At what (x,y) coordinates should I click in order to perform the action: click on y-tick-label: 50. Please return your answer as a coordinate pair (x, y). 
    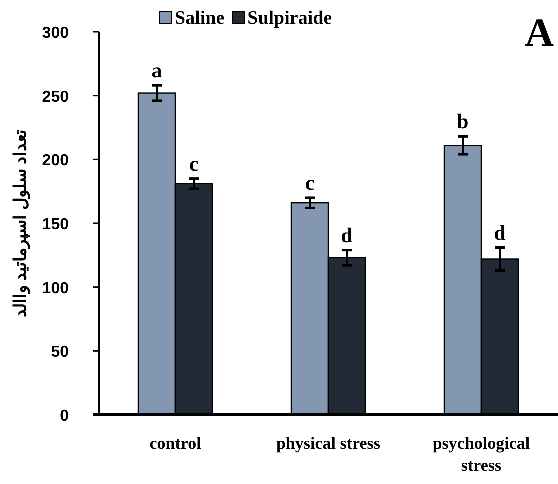
    Looking at the image, I should click on (60, 353).